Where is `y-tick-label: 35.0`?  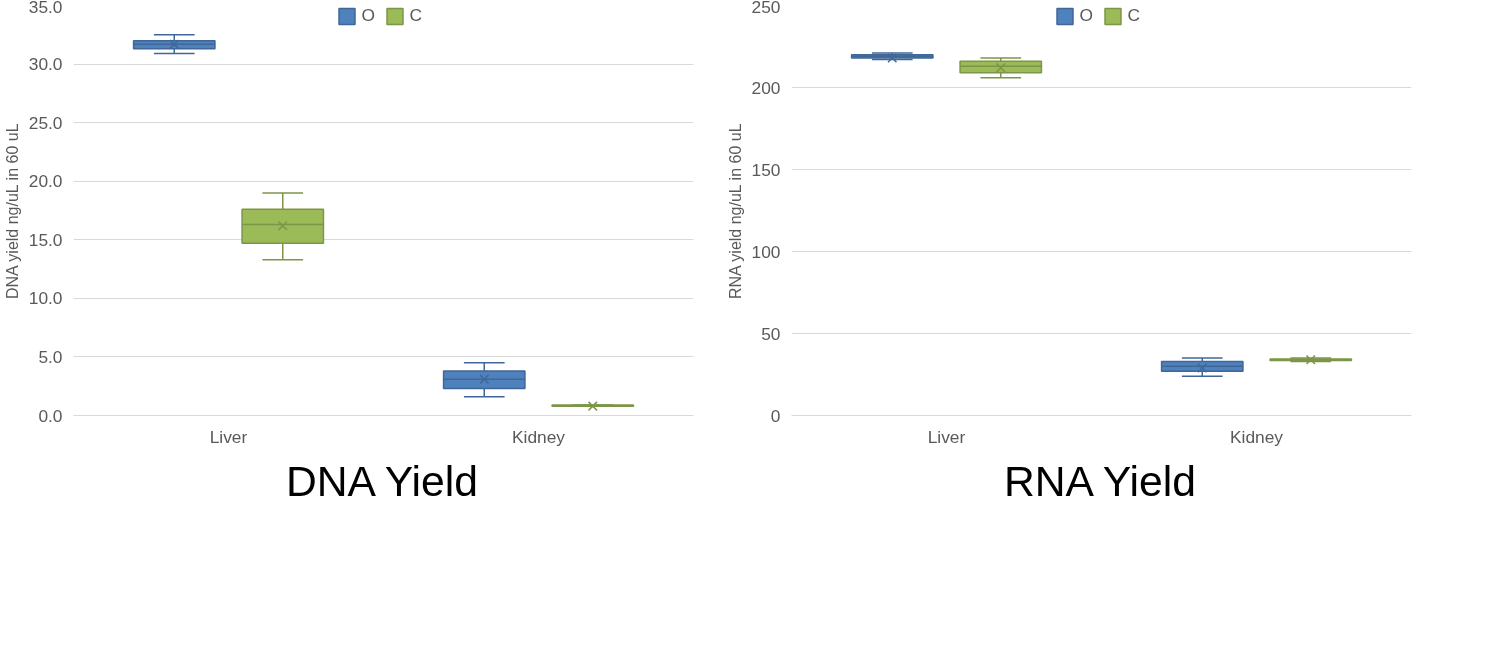 y-tick-label: 35.0 is located at coordinates (45, 8).